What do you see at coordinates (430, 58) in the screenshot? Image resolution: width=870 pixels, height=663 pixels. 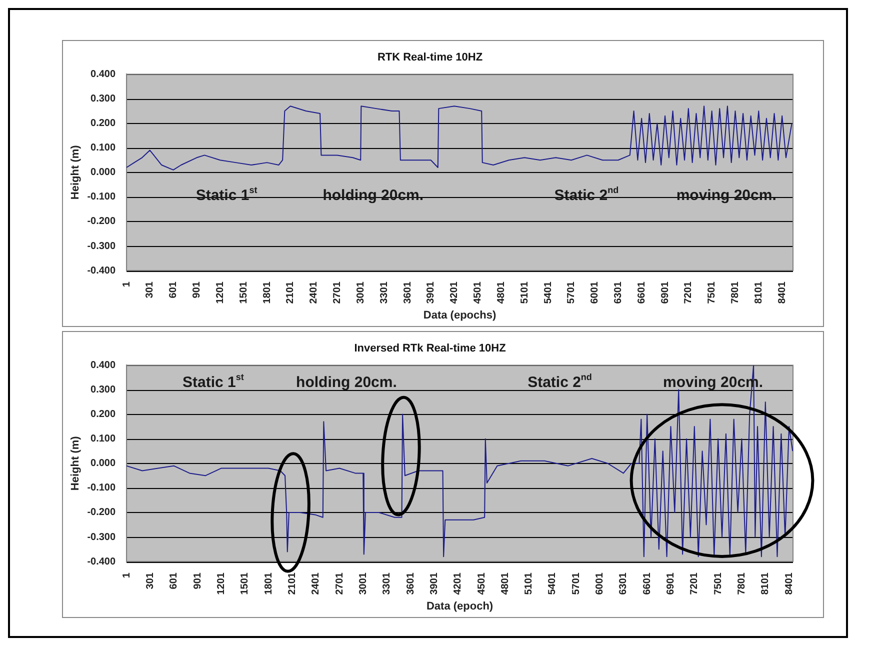 I see `chart-title: RTK Real-time 10HZ` at bounding box center [430, 58].